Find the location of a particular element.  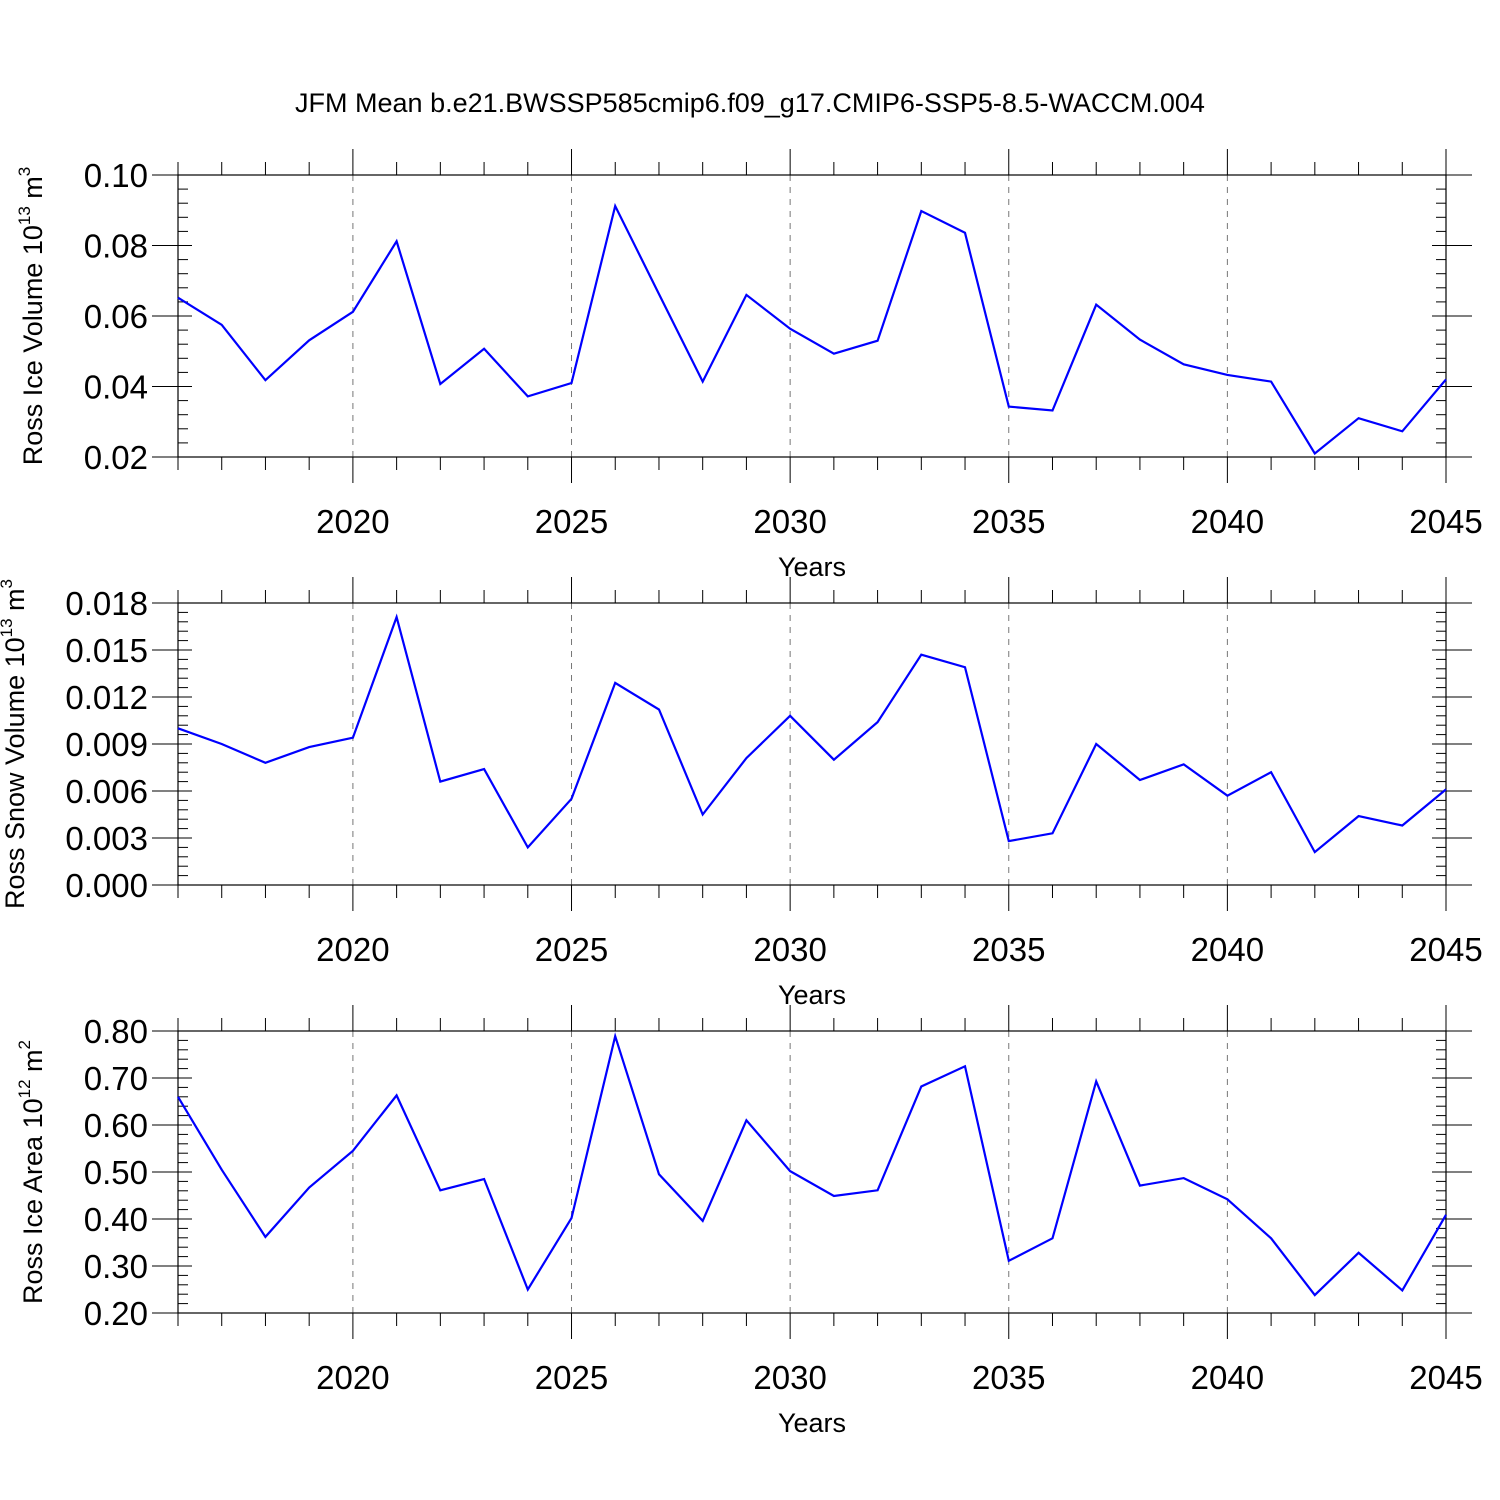

y-tick-label: 0.02 is located at coordinates (116, 457).